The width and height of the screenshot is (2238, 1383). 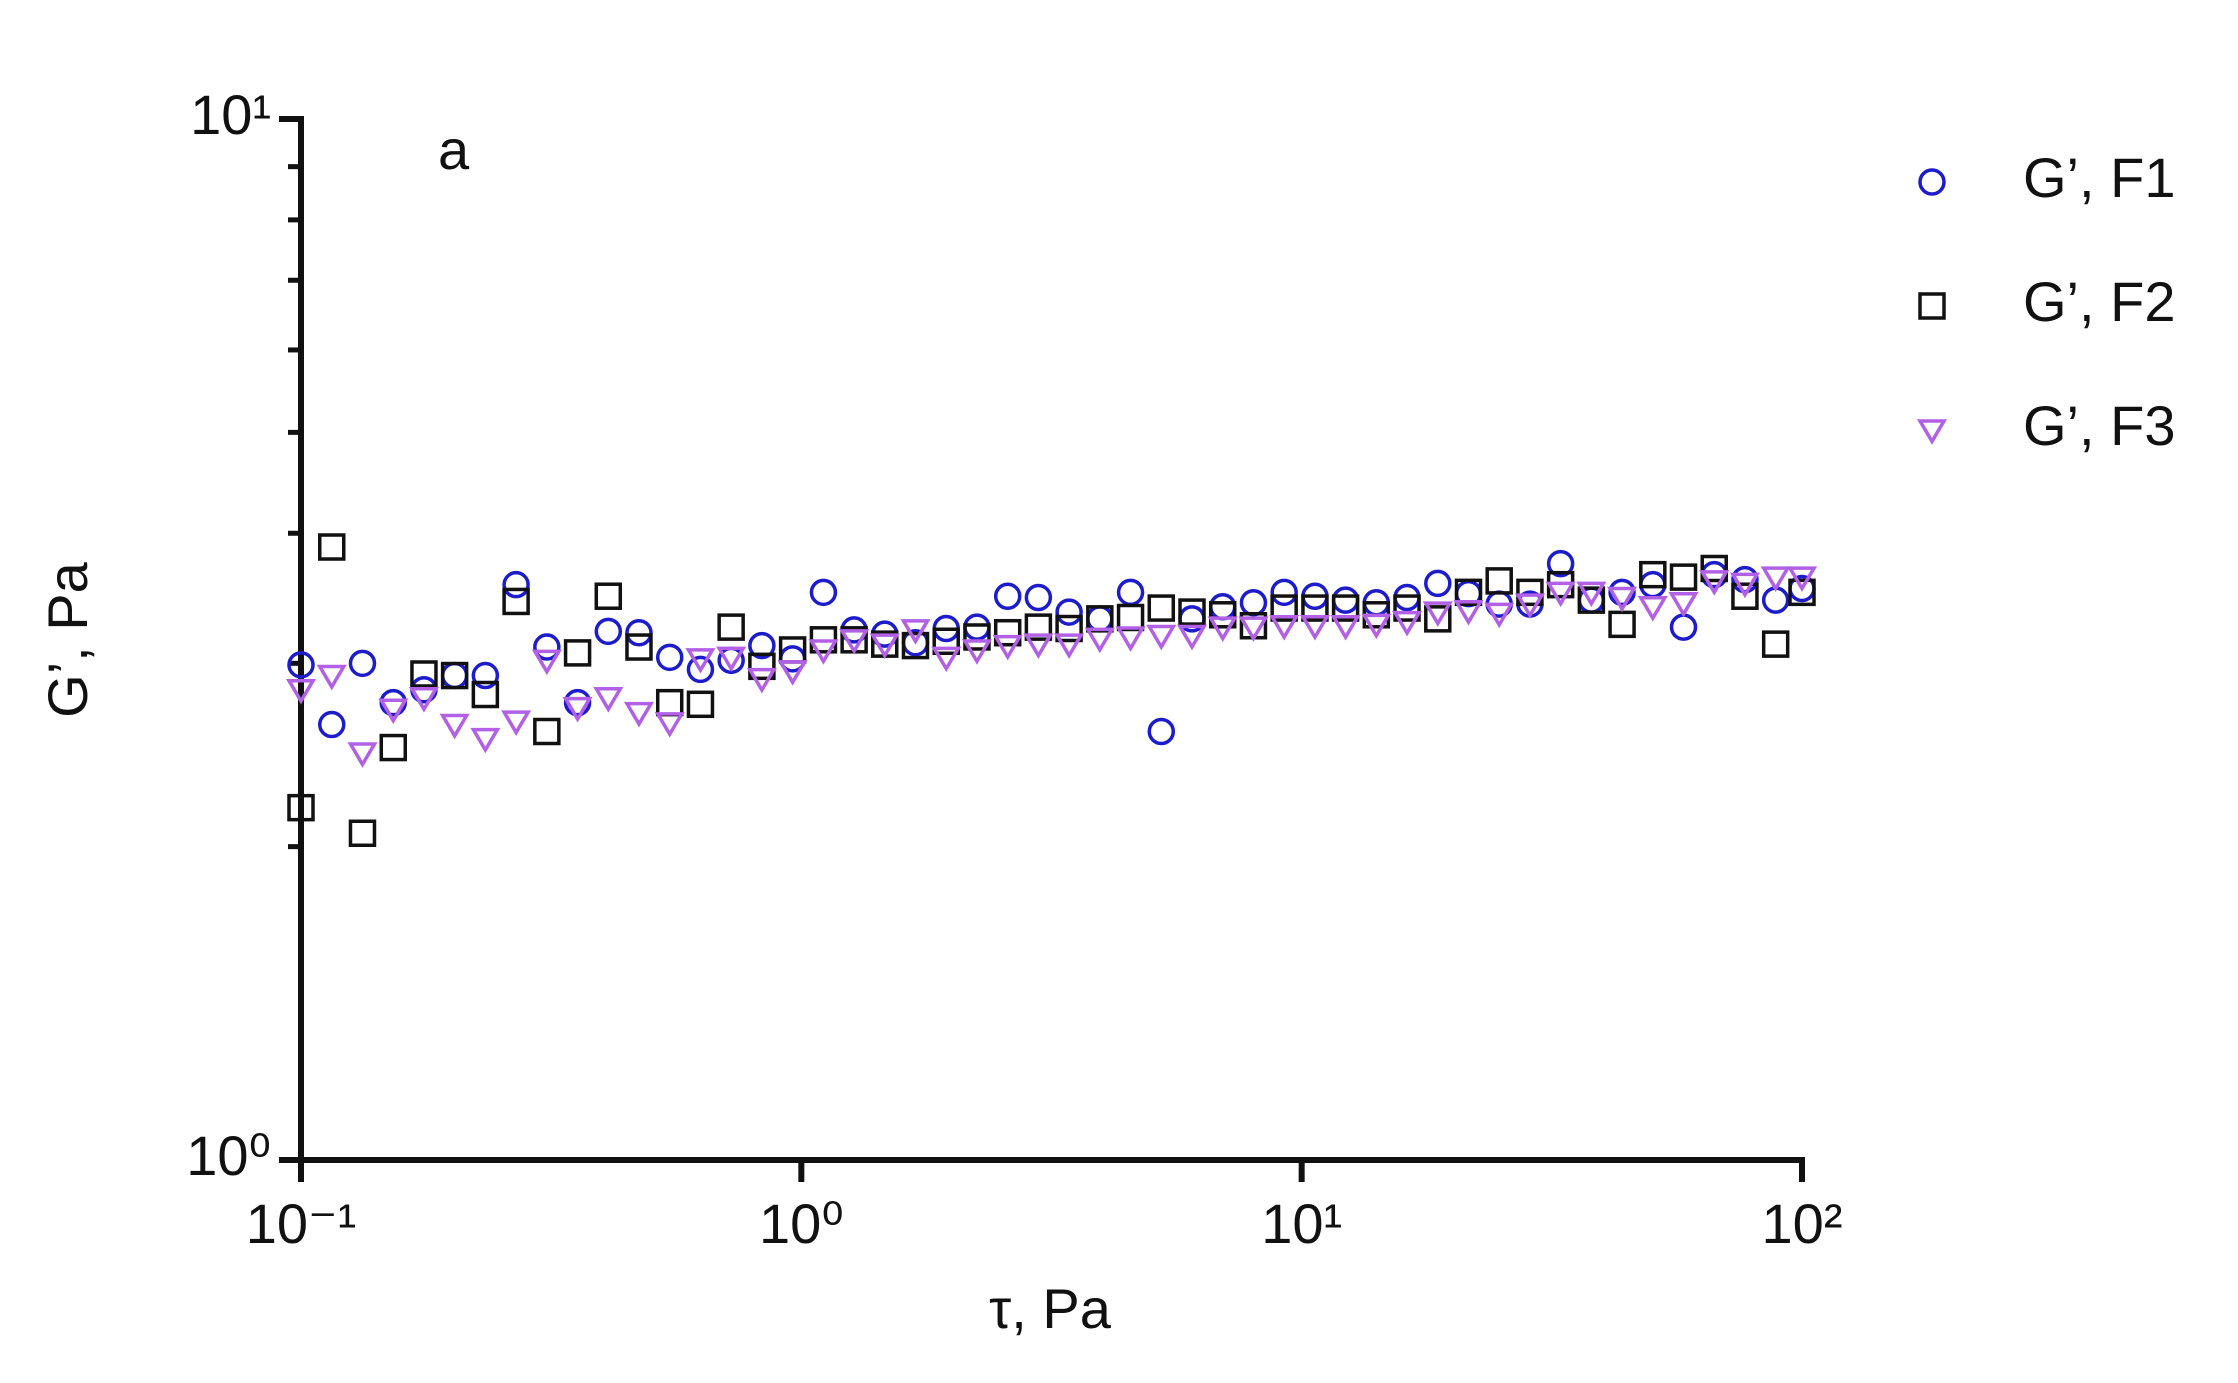 I want to click on panel-label: a, so click(x=454, y=149).